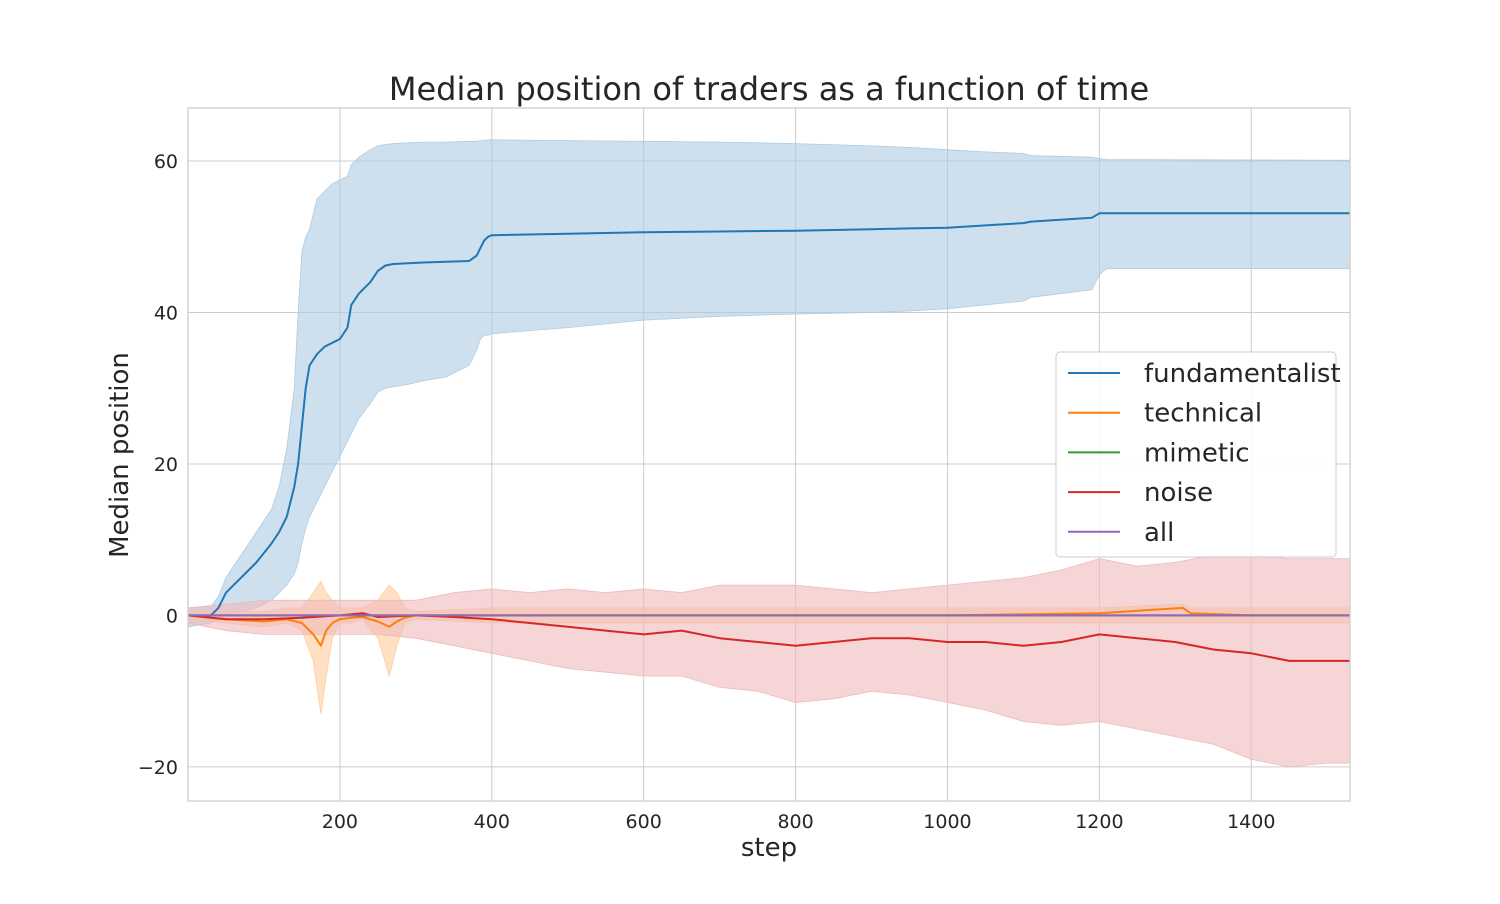 The image size is (1500, 904). Describe the element at coordinates (166, 465) in the screenshot. I see `y-tick-label: 20` at that location.